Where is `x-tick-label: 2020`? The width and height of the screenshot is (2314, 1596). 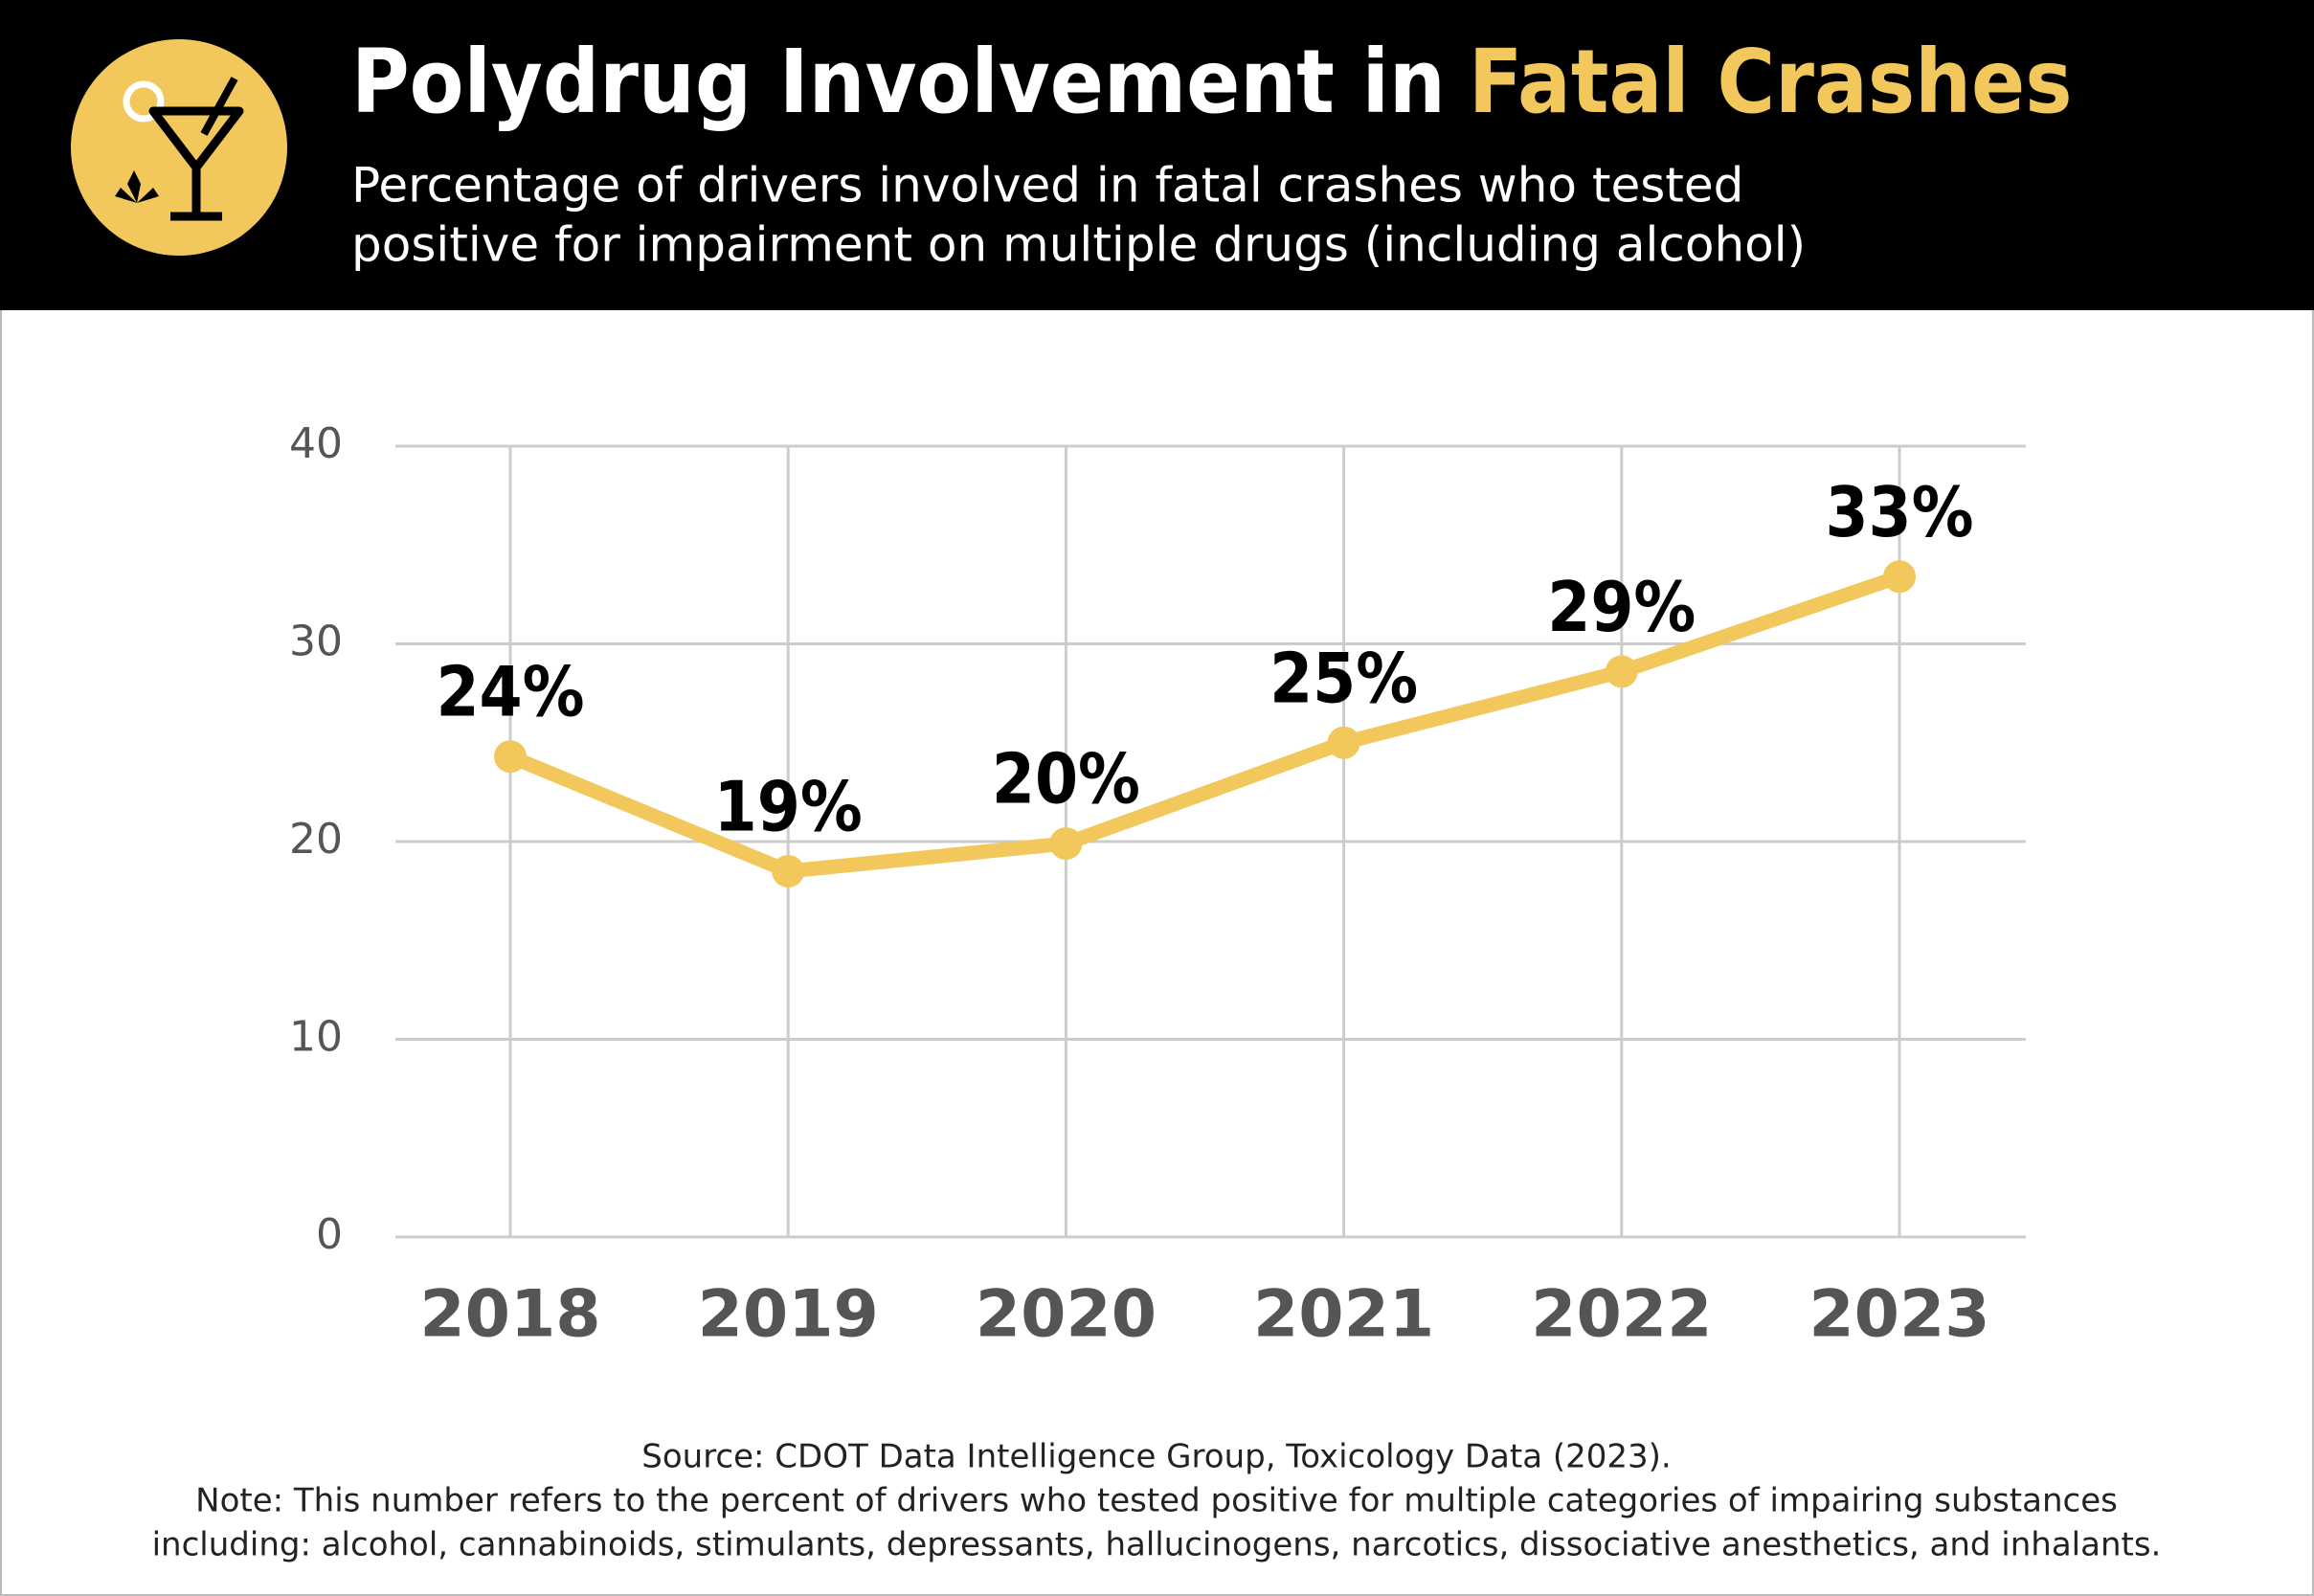 x-tick-label: 2020 is located at coordinates (1066, 1315).